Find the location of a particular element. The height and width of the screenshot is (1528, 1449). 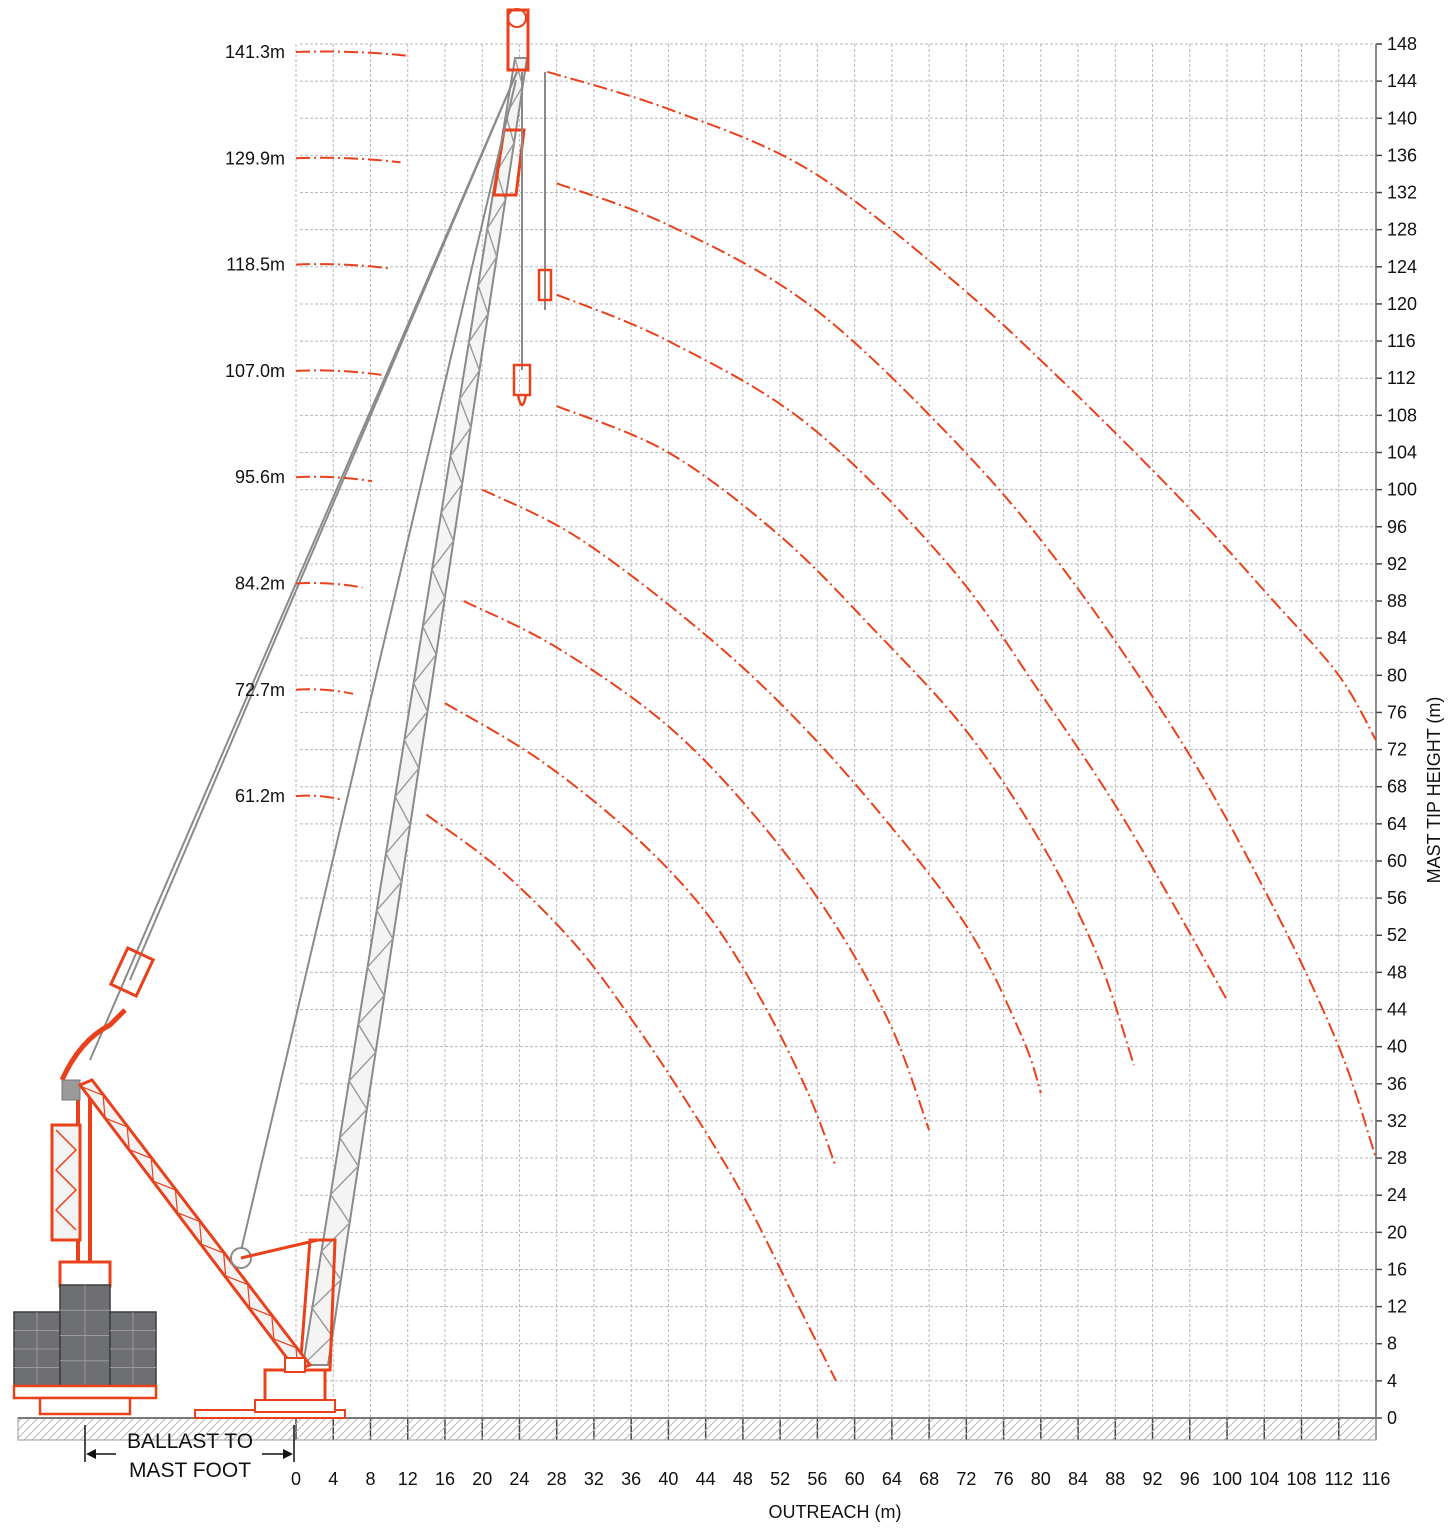

y-tick-label-25: 100 is located at coordinates (1402, 490).